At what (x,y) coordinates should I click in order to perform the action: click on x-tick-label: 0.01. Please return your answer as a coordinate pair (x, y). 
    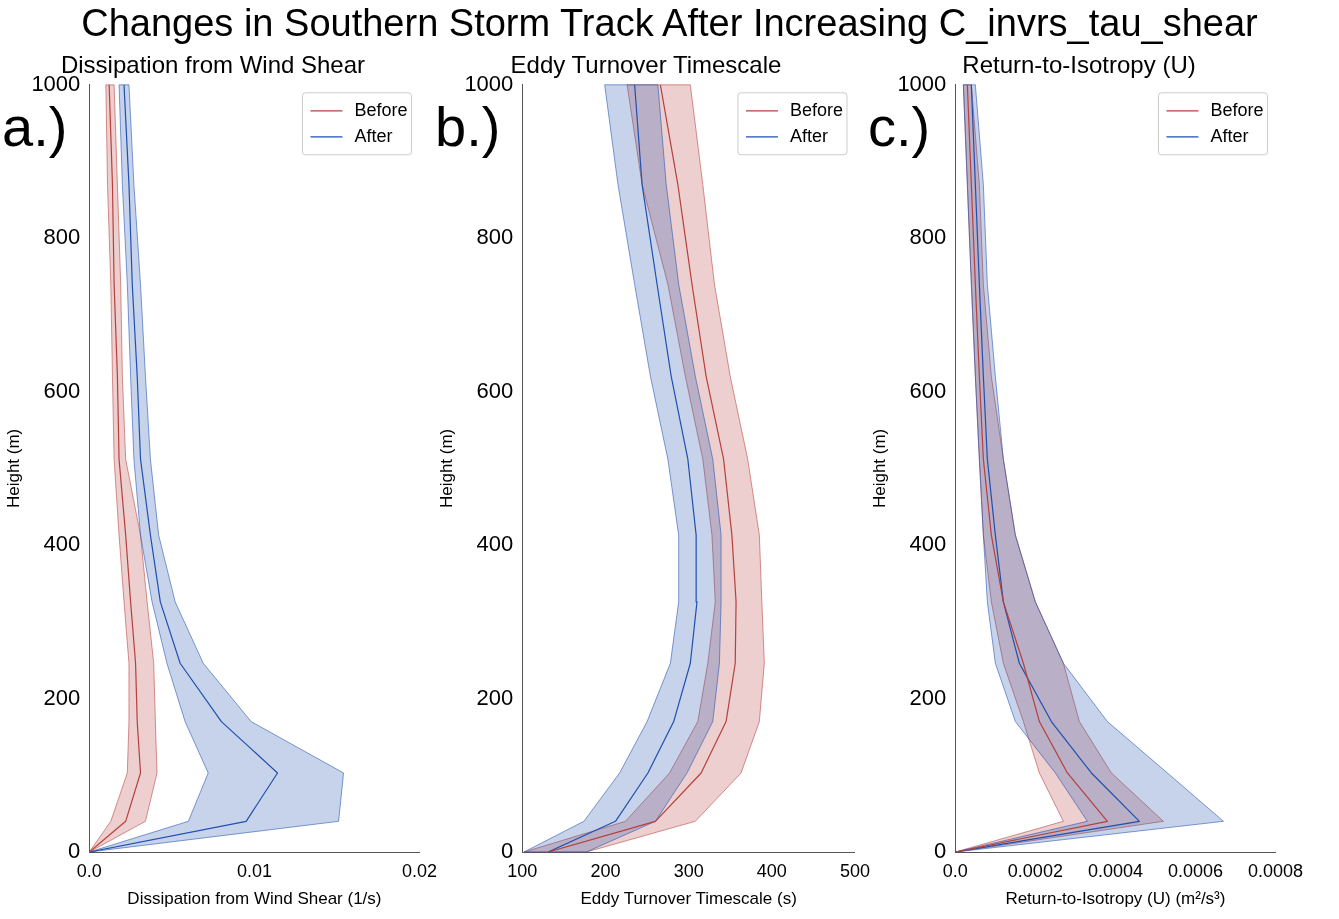
    Looking at the image, I should click on (254, 870).